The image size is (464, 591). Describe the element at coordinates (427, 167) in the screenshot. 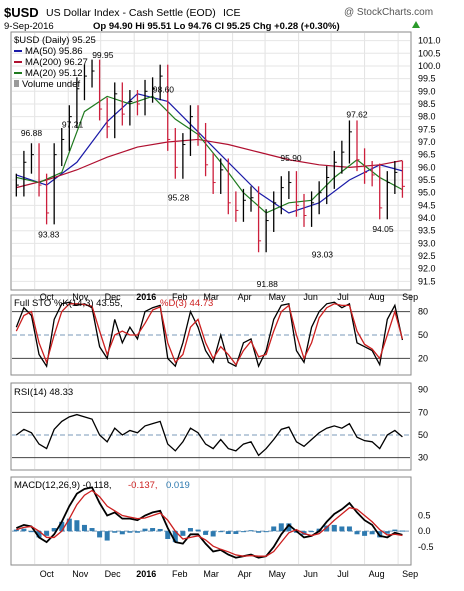

I see `price-y-tick-label: 96.0` at that location.